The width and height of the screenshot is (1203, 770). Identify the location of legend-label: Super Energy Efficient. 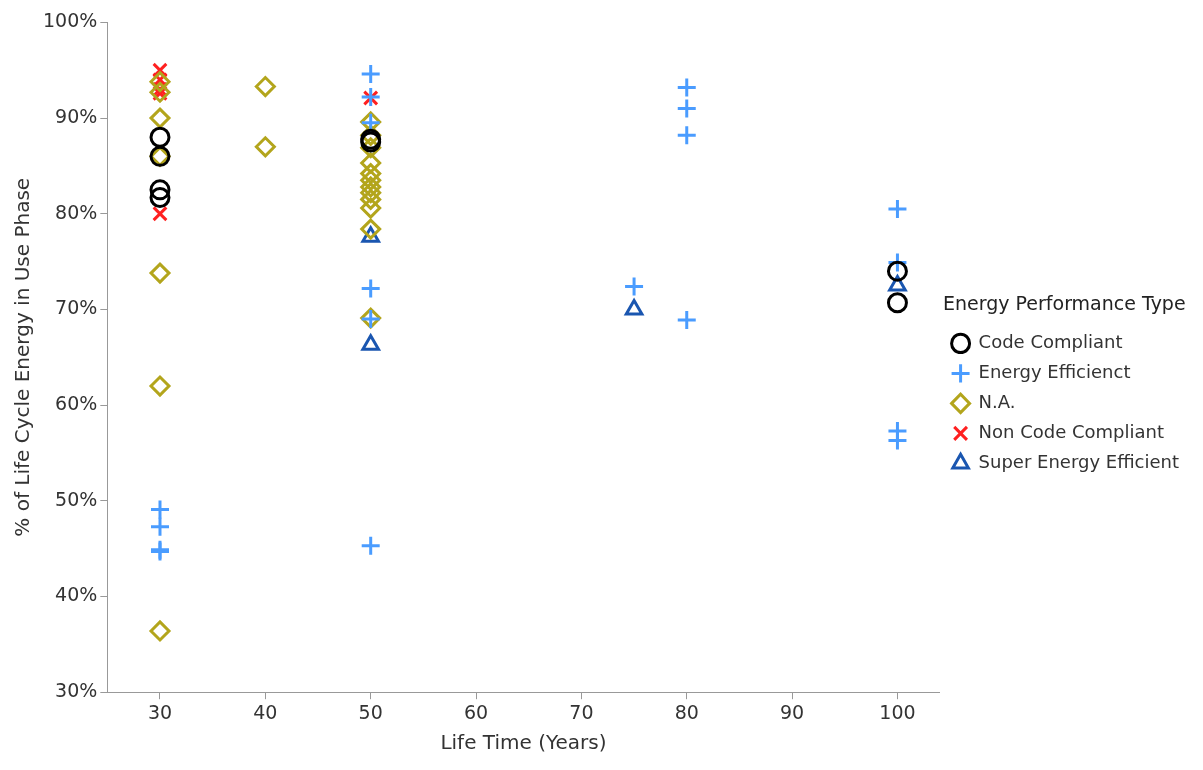
(1079, 462).